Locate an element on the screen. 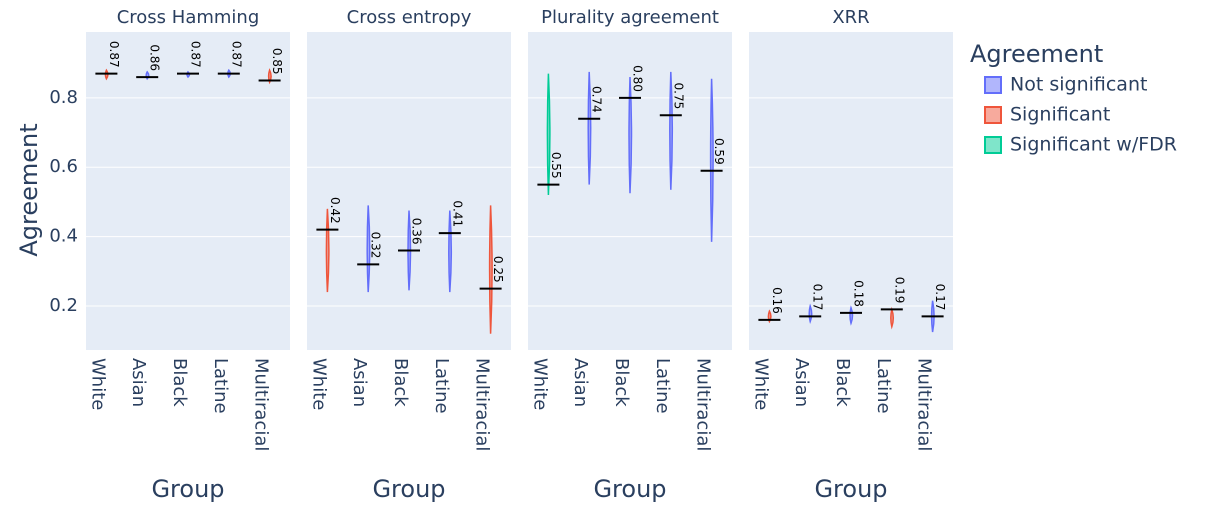 The width and height of the screenshot is (1205, 513). value-label: 0.86 is located at coordinates (155, 57).